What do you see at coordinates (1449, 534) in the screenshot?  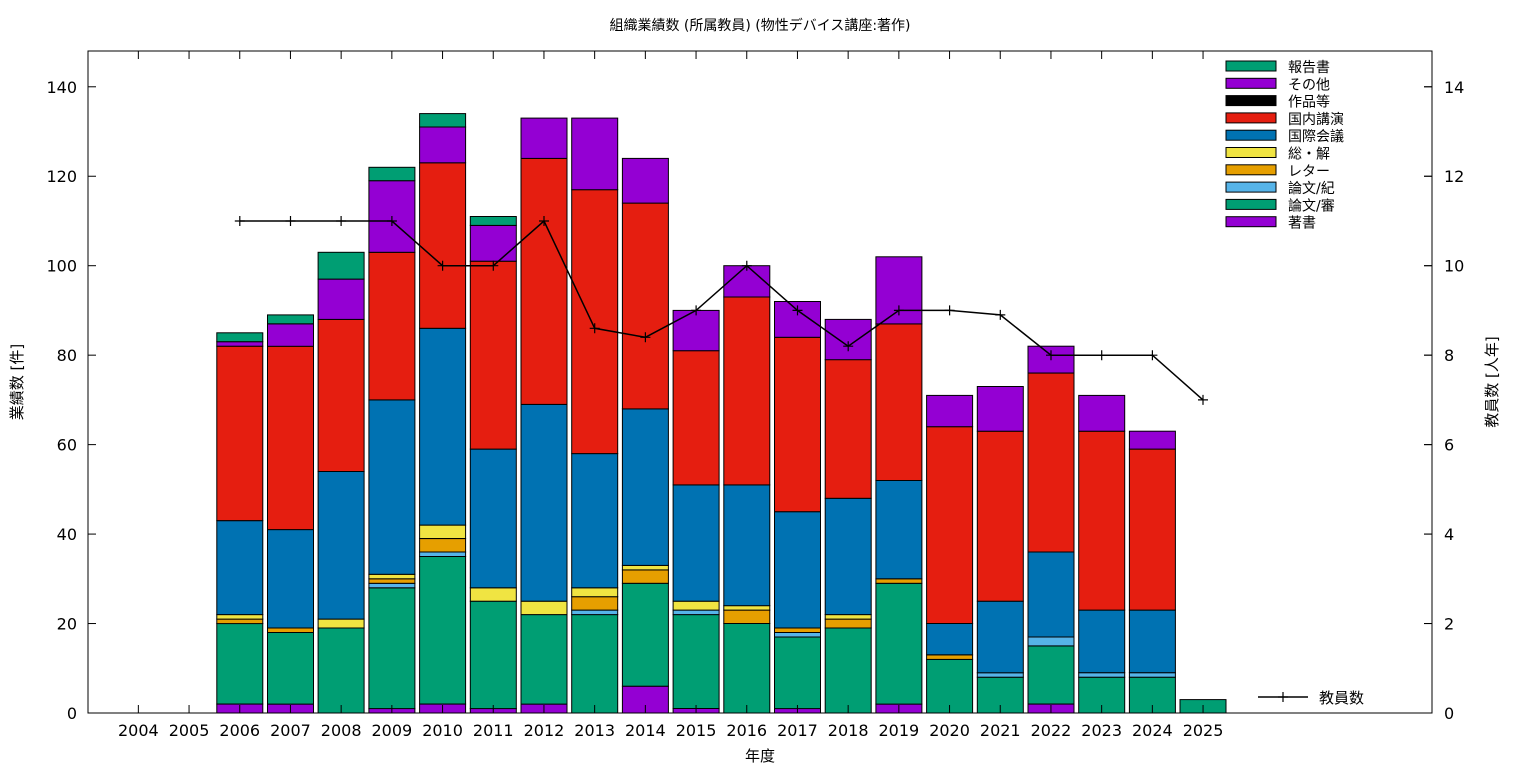 I see `y2-tick-label: 4` at bounding box center [1449, 534].